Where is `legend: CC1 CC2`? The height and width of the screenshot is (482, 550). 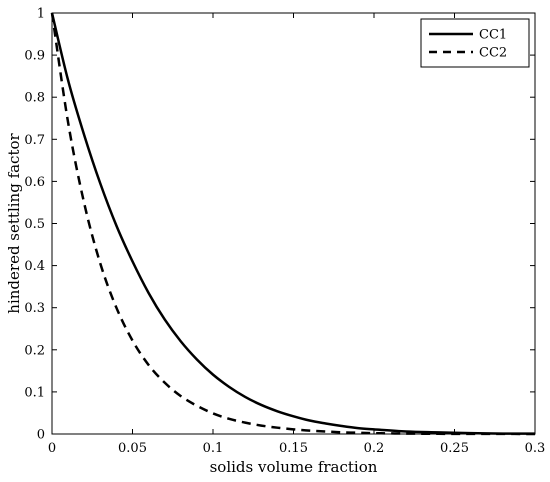
legend: CC1 CC2 is located at coordinates (475, 43).